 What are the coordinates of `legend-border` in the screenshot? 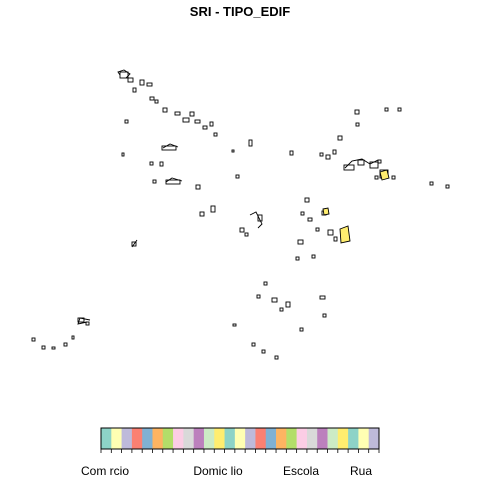 It's located at (240, 438).